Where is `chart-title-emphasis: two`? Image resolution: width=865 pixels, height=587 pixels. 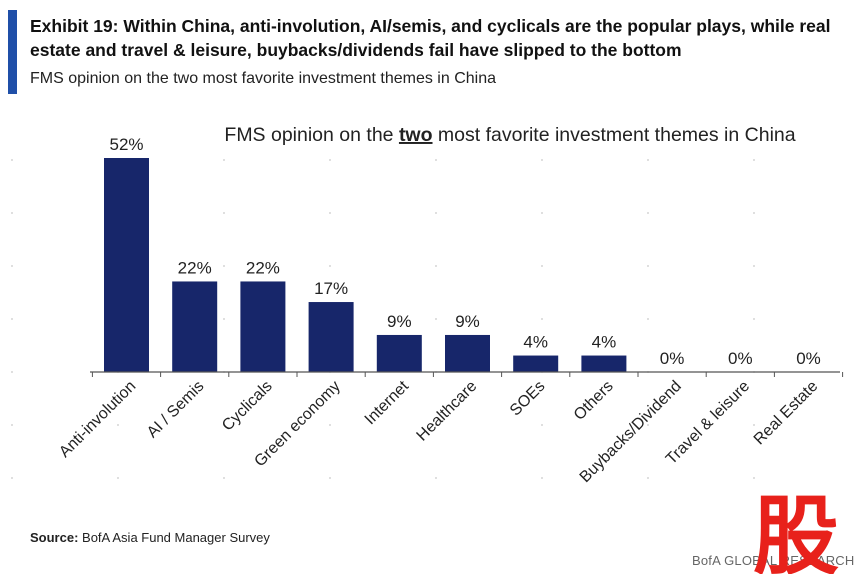 chart-title-emphasis: two is located at coordinates (416, 135).